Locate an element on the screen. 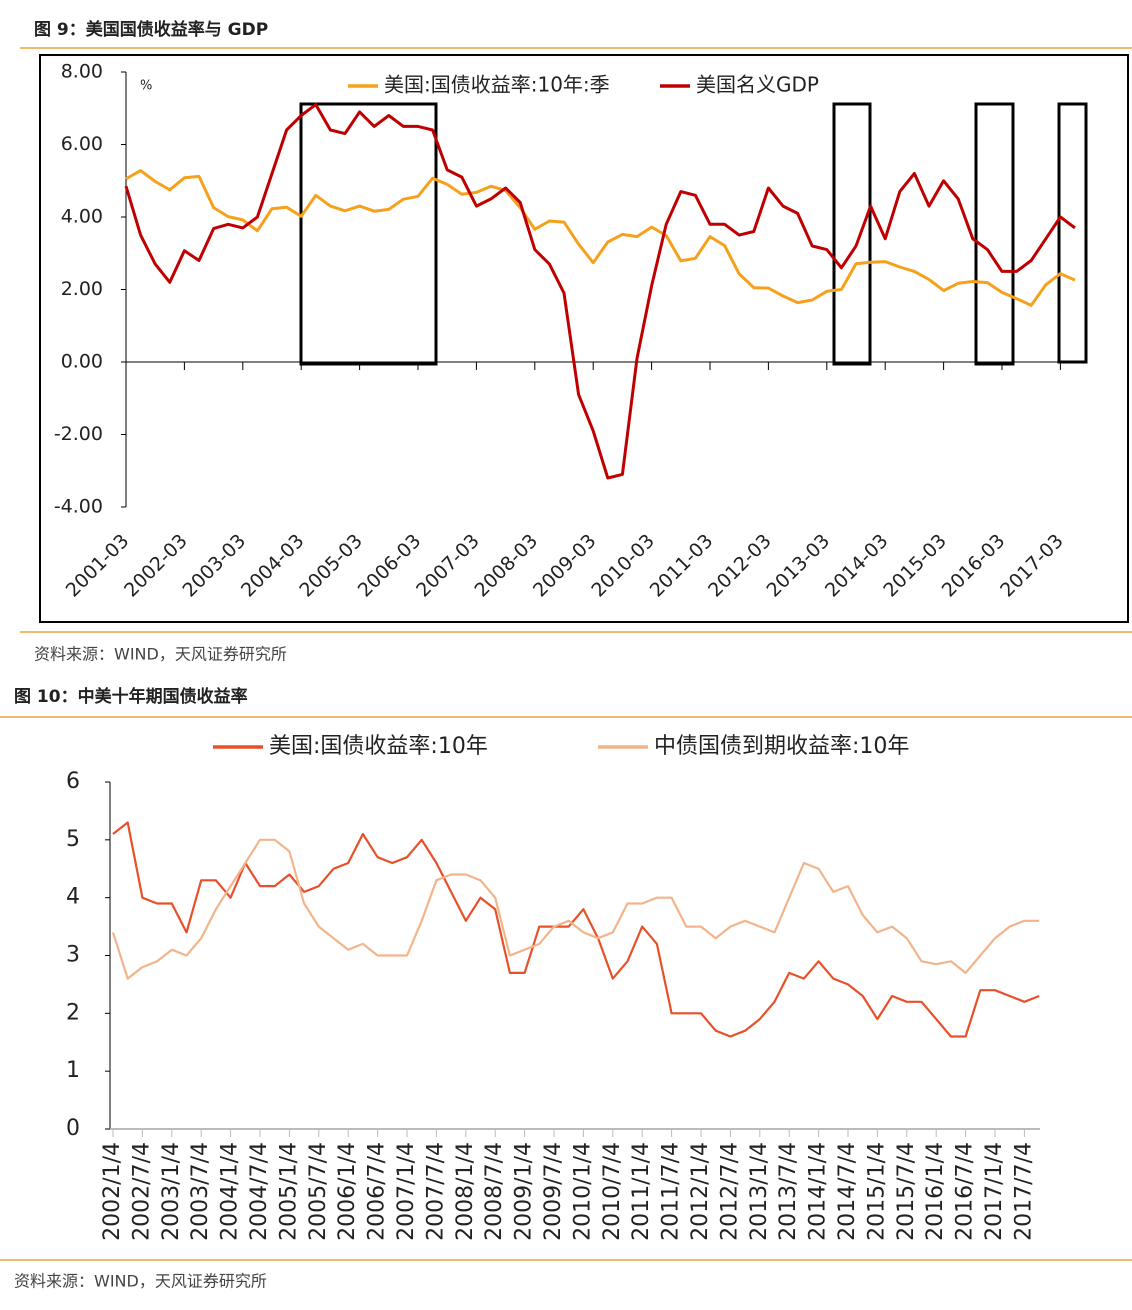 The height and width of the screenshot is (1310, 1132). y-tick-label: 2.00 is located at coordinates (82, 289).